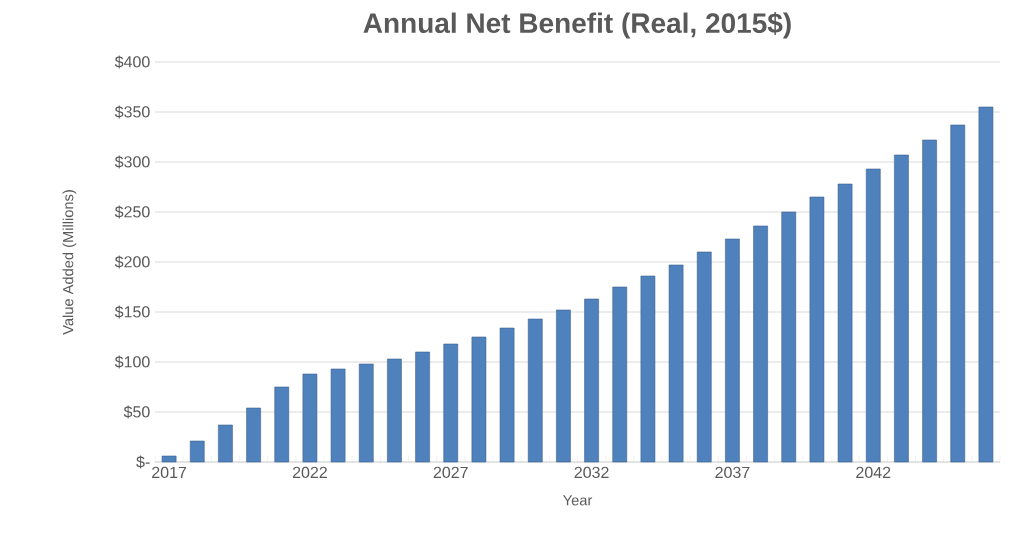 The width and height of the screenshot is (1013, 550). What do you see at coordinates (132, 212) in the screenshot?
I see `y-tick-label: $250` at bounding box center [132, 212].